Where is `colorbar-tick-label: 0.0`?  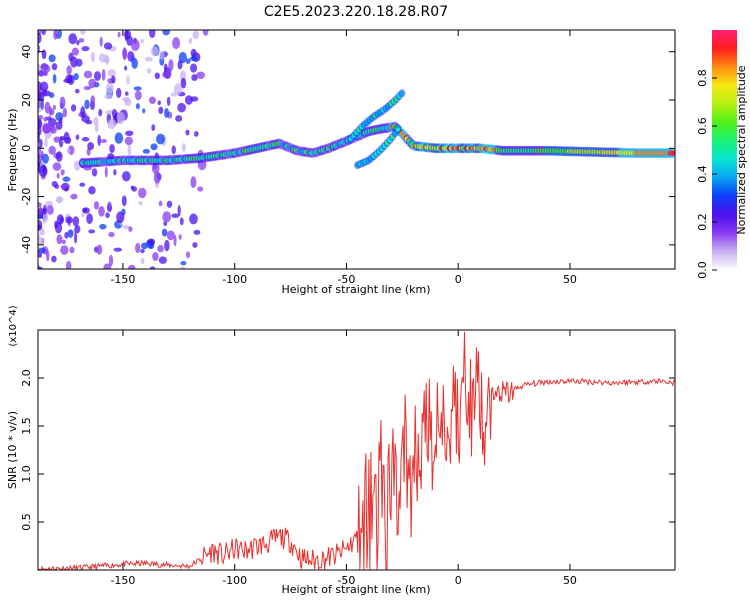
colorbar-tick-label: 0.0 is located at coordinates (702, 270).